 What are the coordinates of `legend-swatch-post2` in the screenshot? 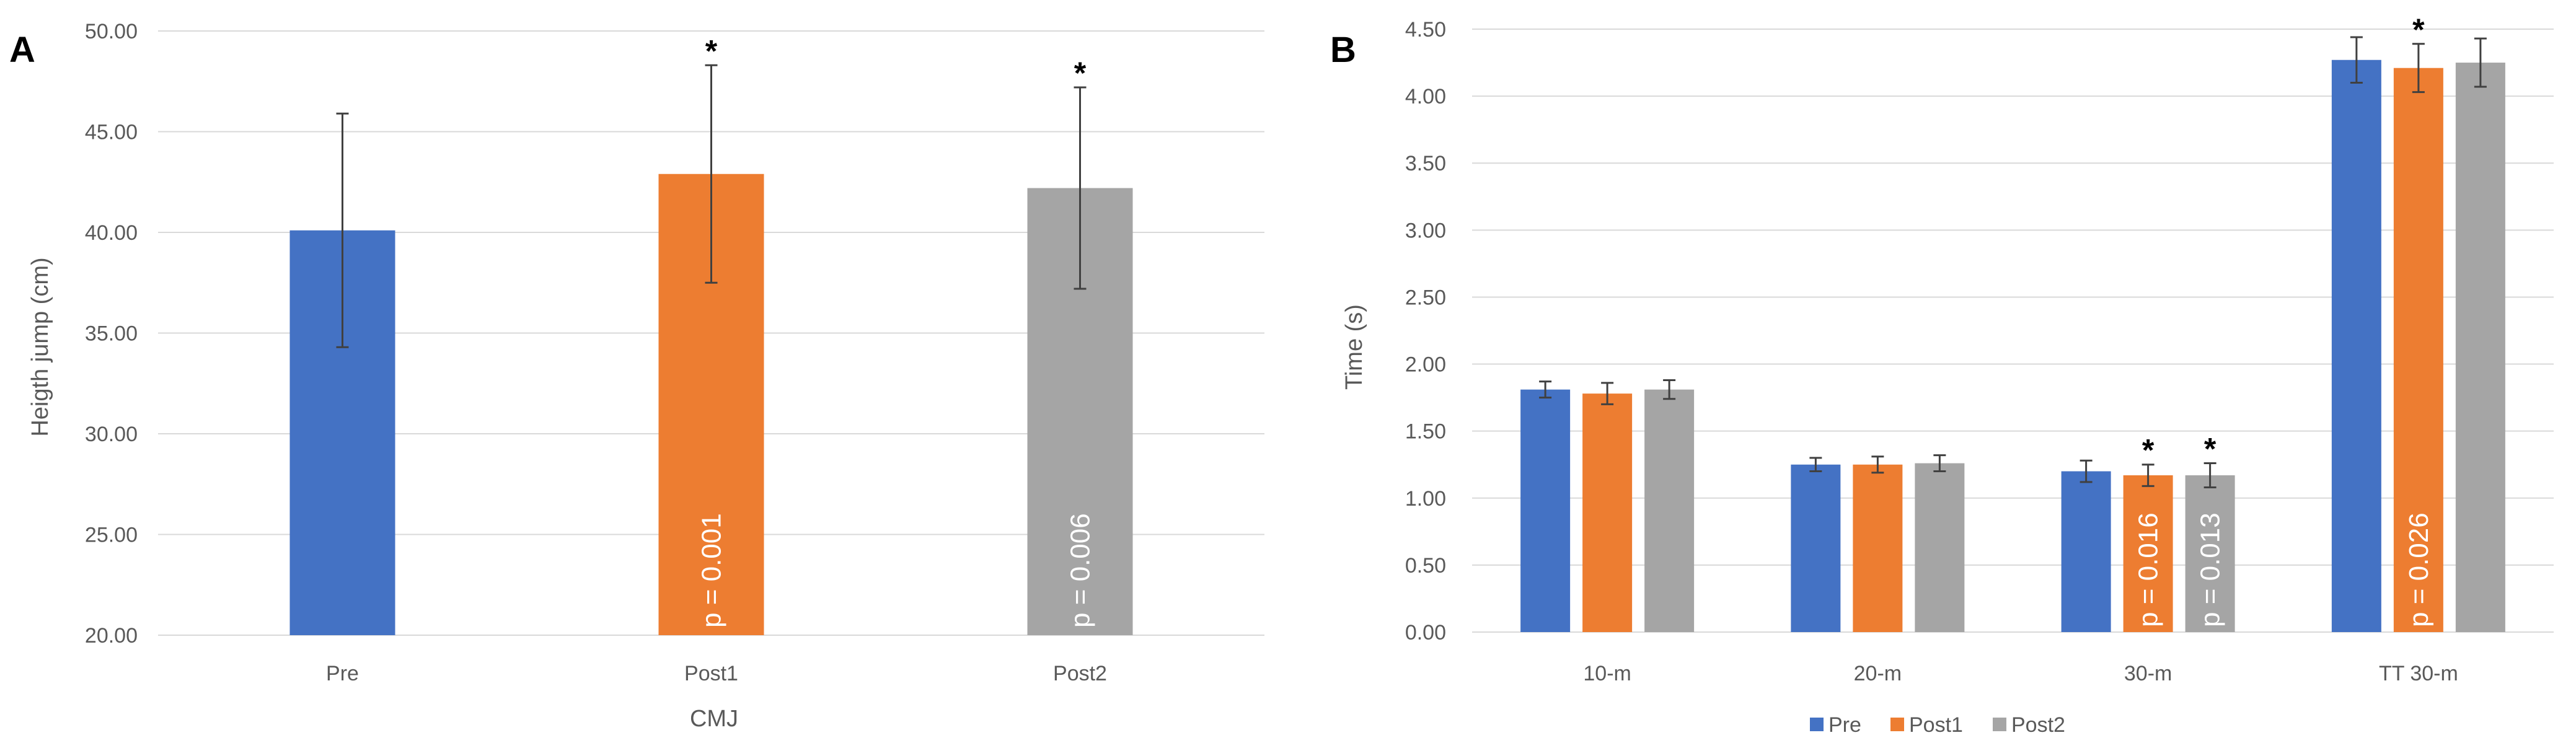 It's located at (1999, 724).